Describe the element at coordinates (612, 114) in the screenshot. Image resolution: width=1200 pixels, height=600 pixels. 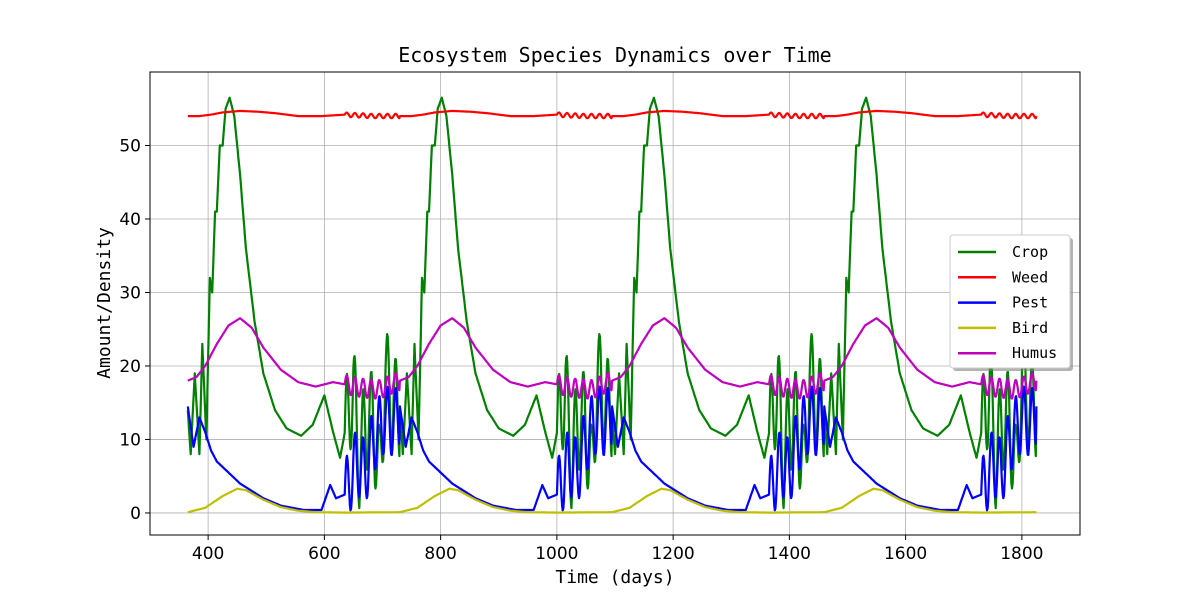
I see `series-line-weed` at that location.